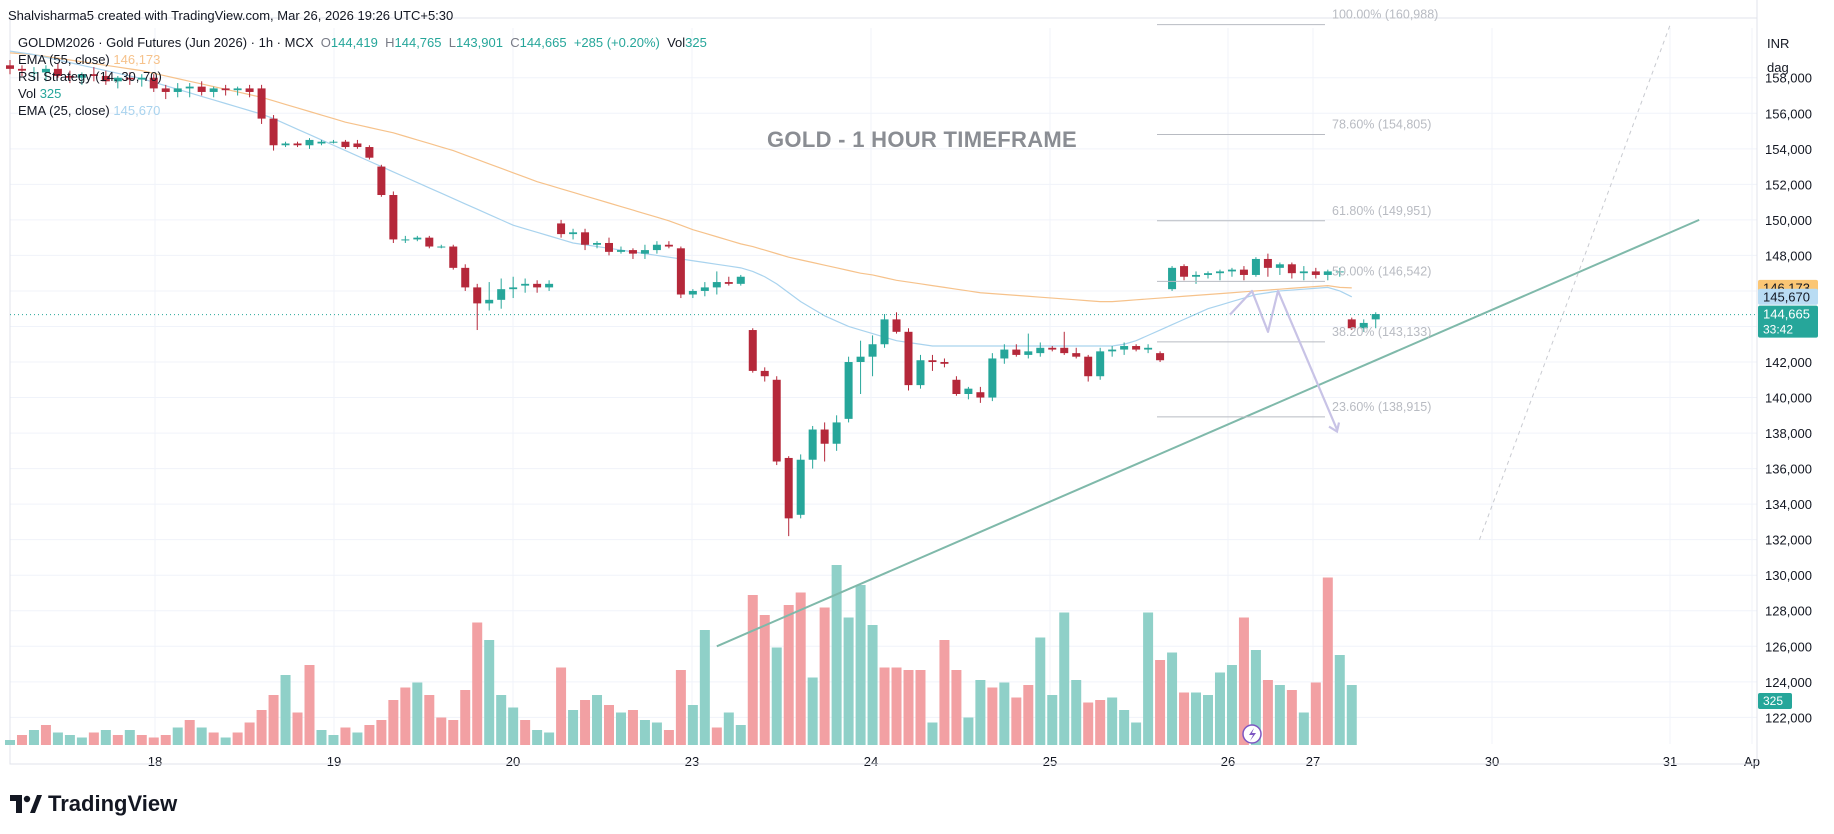 Image resolution: width=1834 pixels, height=834 pixels. Describe the element at coordinates (334, 761) in the screenshot. I see `time-tick-label: 19` at that location.